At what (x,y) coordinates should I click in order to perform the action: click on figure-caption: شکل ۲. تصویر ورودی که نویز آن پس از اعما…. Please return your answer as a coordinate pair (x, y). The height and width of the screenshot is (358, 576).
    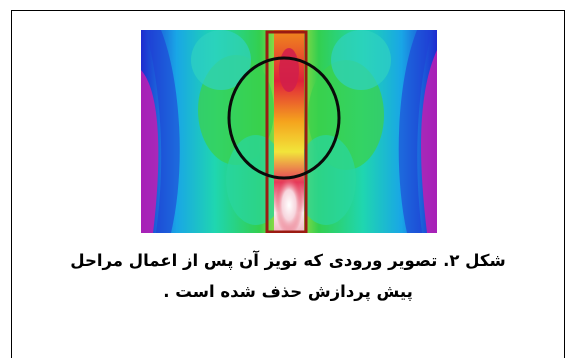
    Looking at the image, I should click on (288, 276).